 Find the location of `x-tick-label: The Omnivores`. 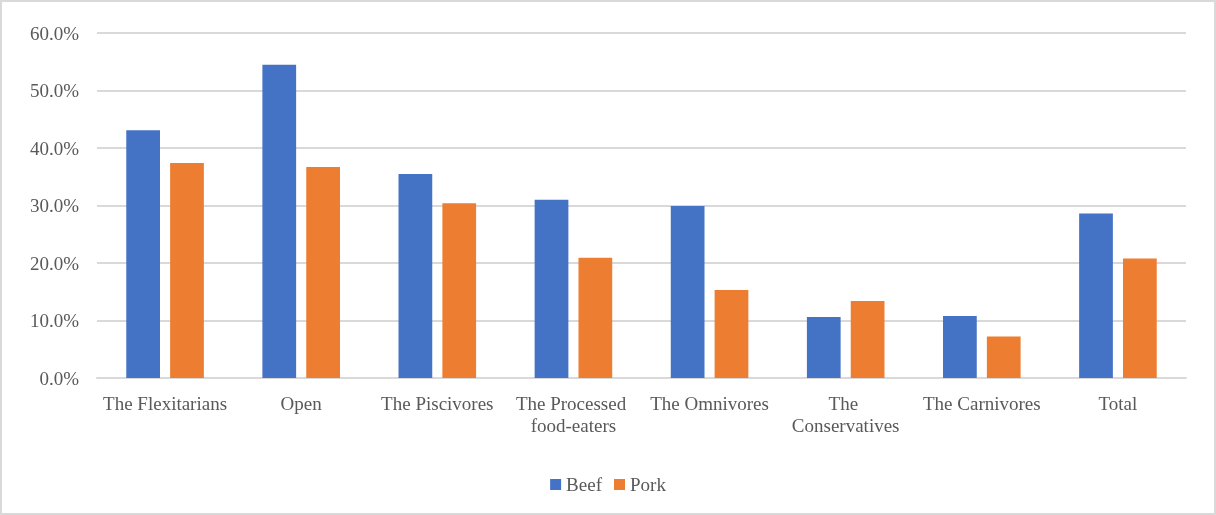

x-tick-label: The Omnivores is located at coordinates (709, 403).